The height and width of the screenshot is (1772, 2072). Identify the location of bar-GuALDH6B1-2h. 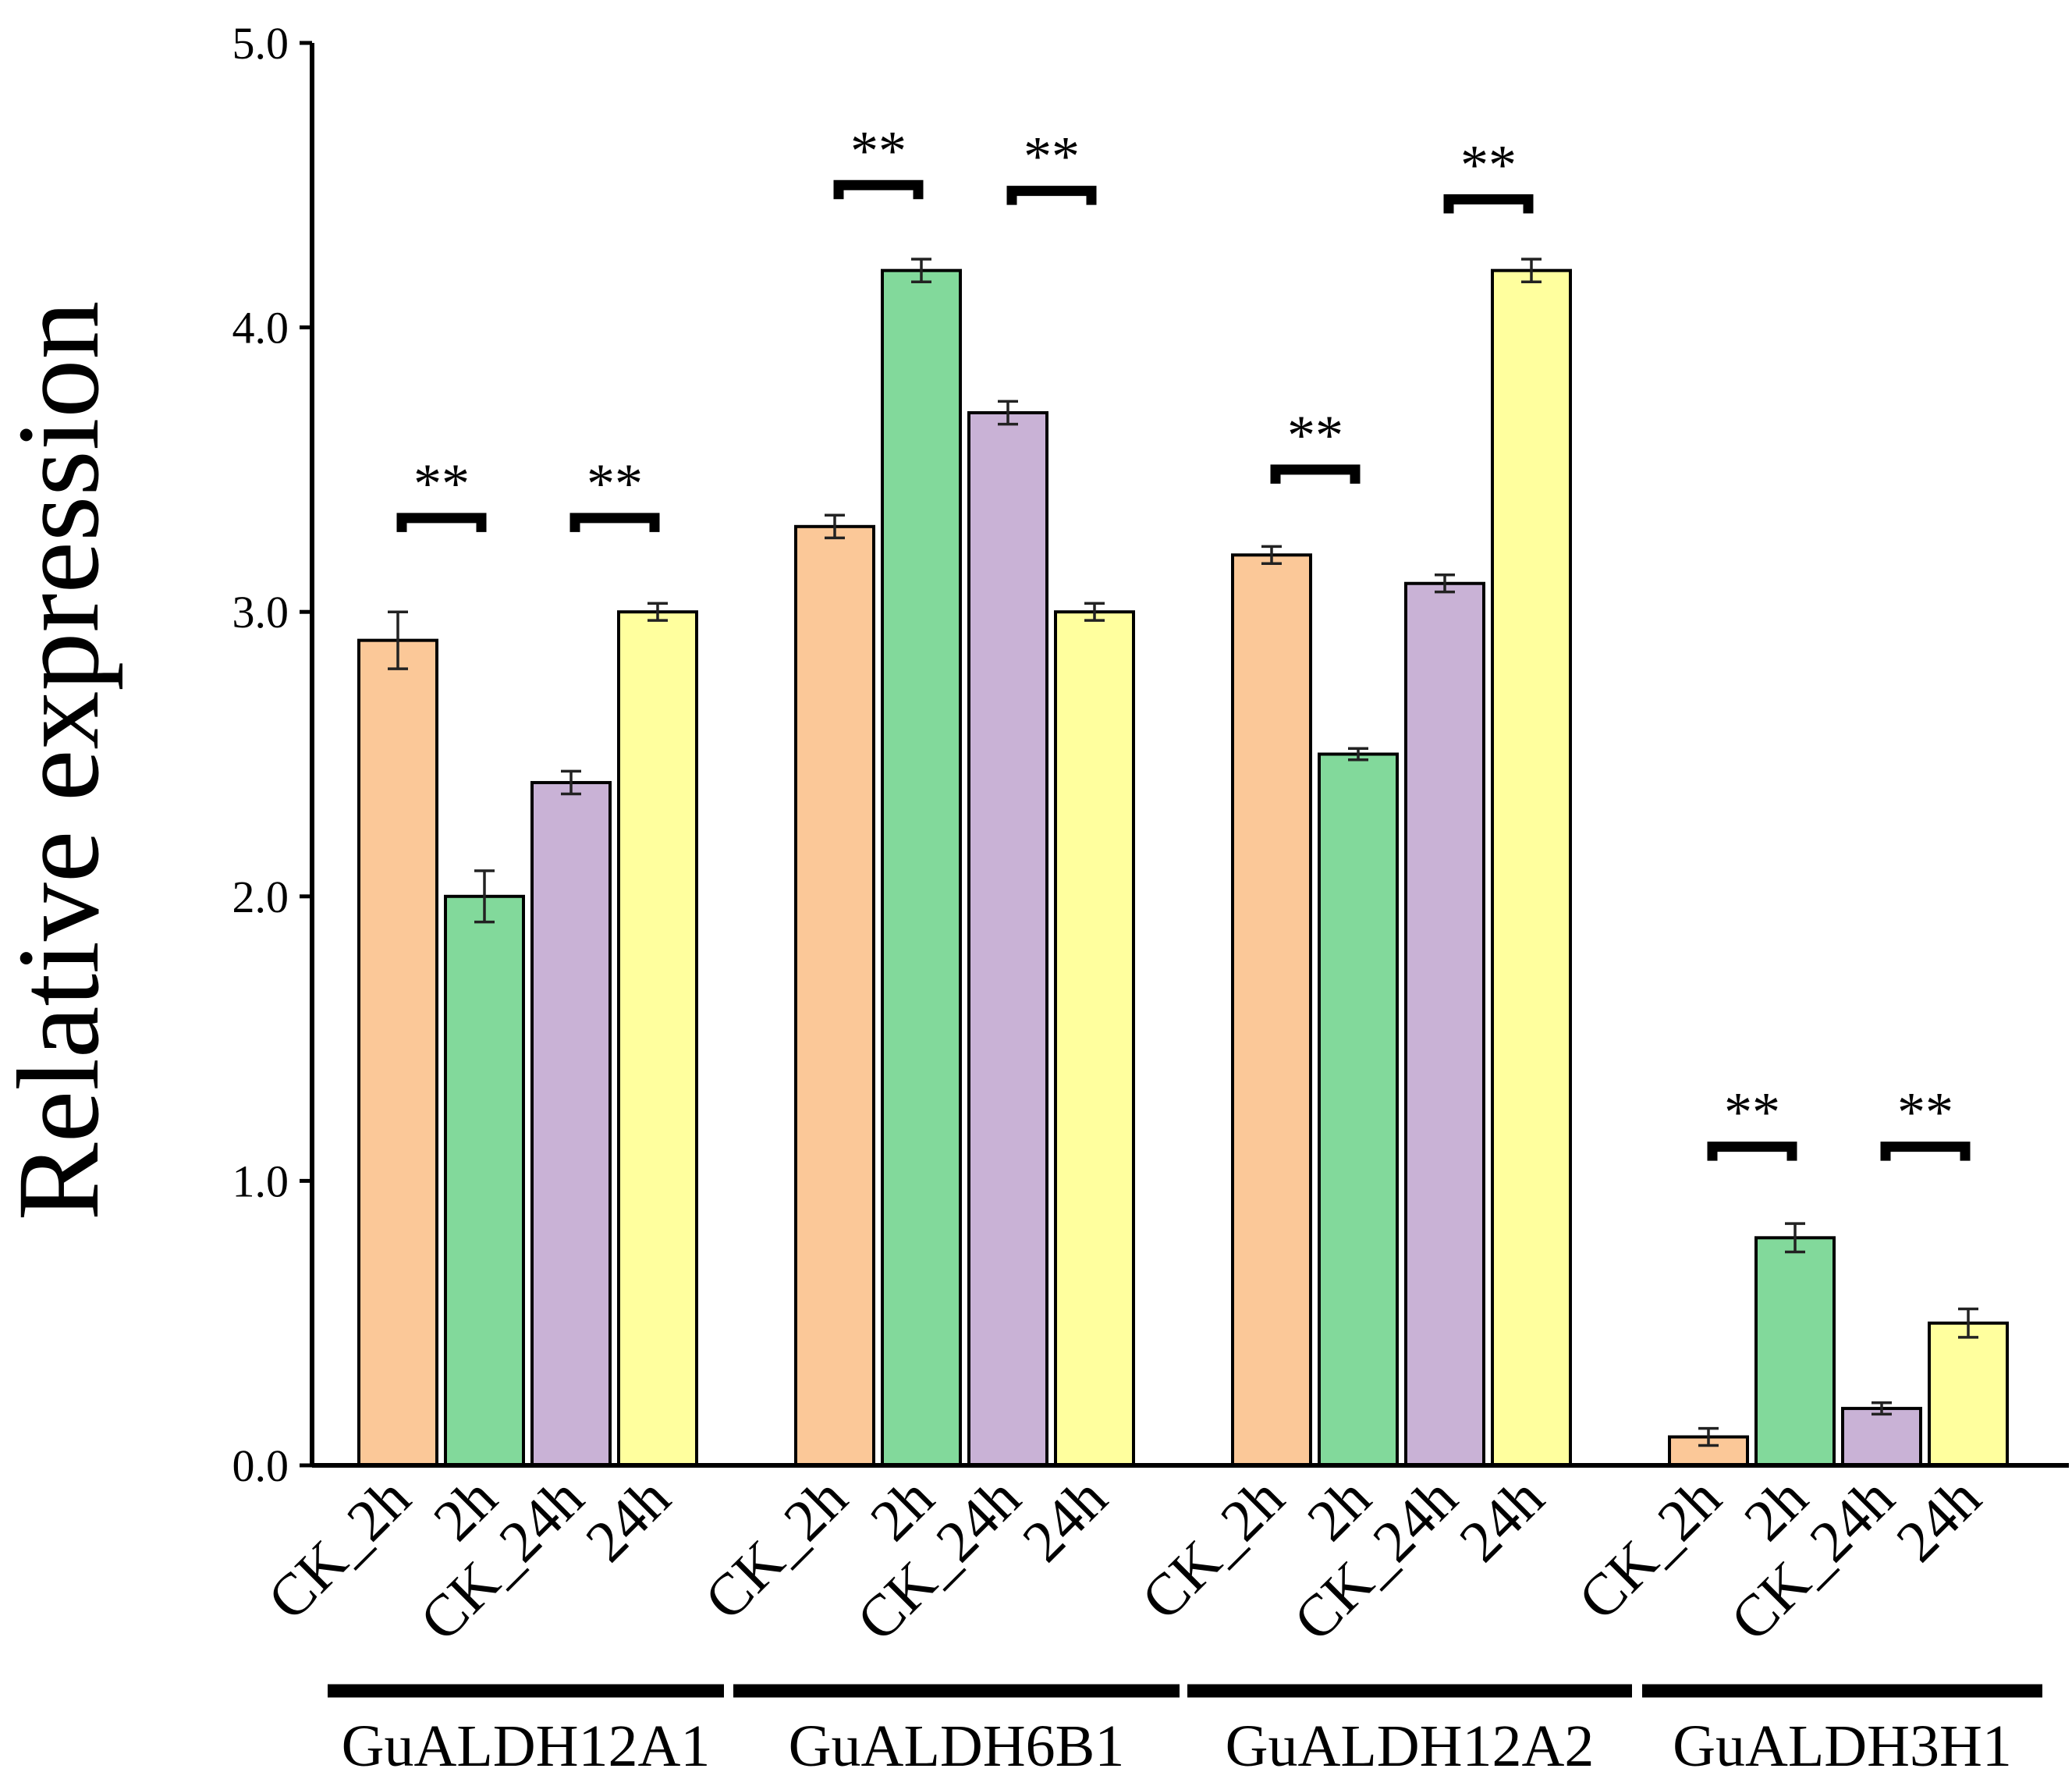
(922, 867).